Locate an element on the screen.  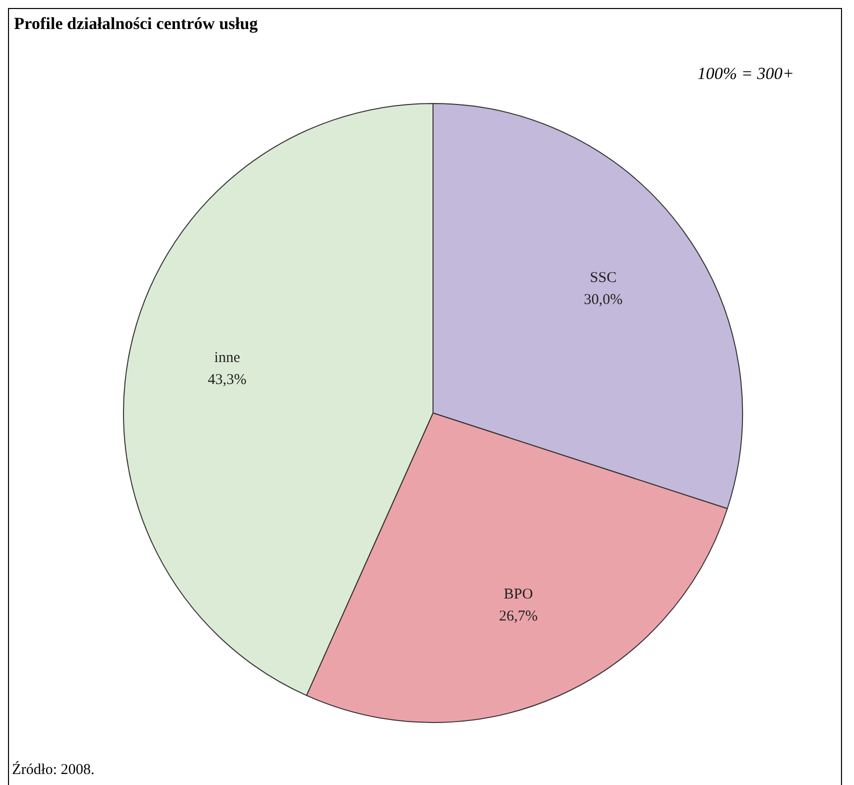
data-label: 43,3% is located at coordinates (227, 380).